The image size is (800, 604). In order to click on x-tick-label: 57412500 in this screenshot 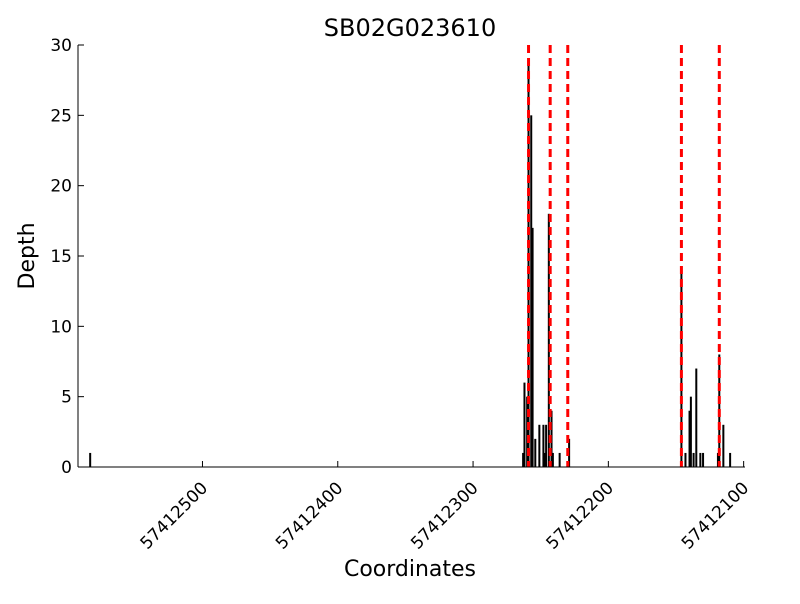, I will do `click(174, 515)`.